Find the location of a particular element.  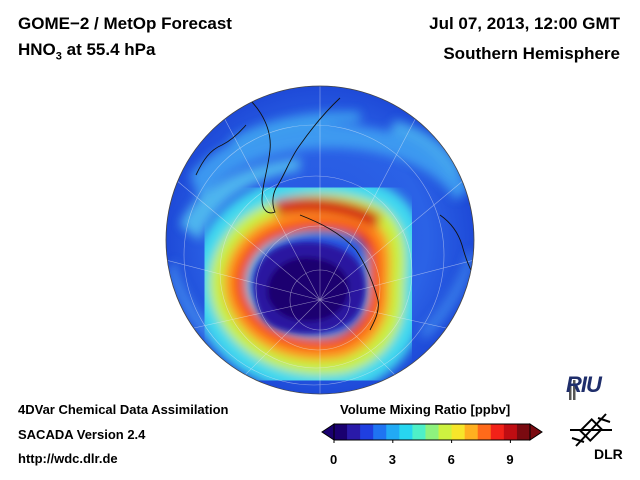

species-subscript: 3 is located at coordinates (58, 56).